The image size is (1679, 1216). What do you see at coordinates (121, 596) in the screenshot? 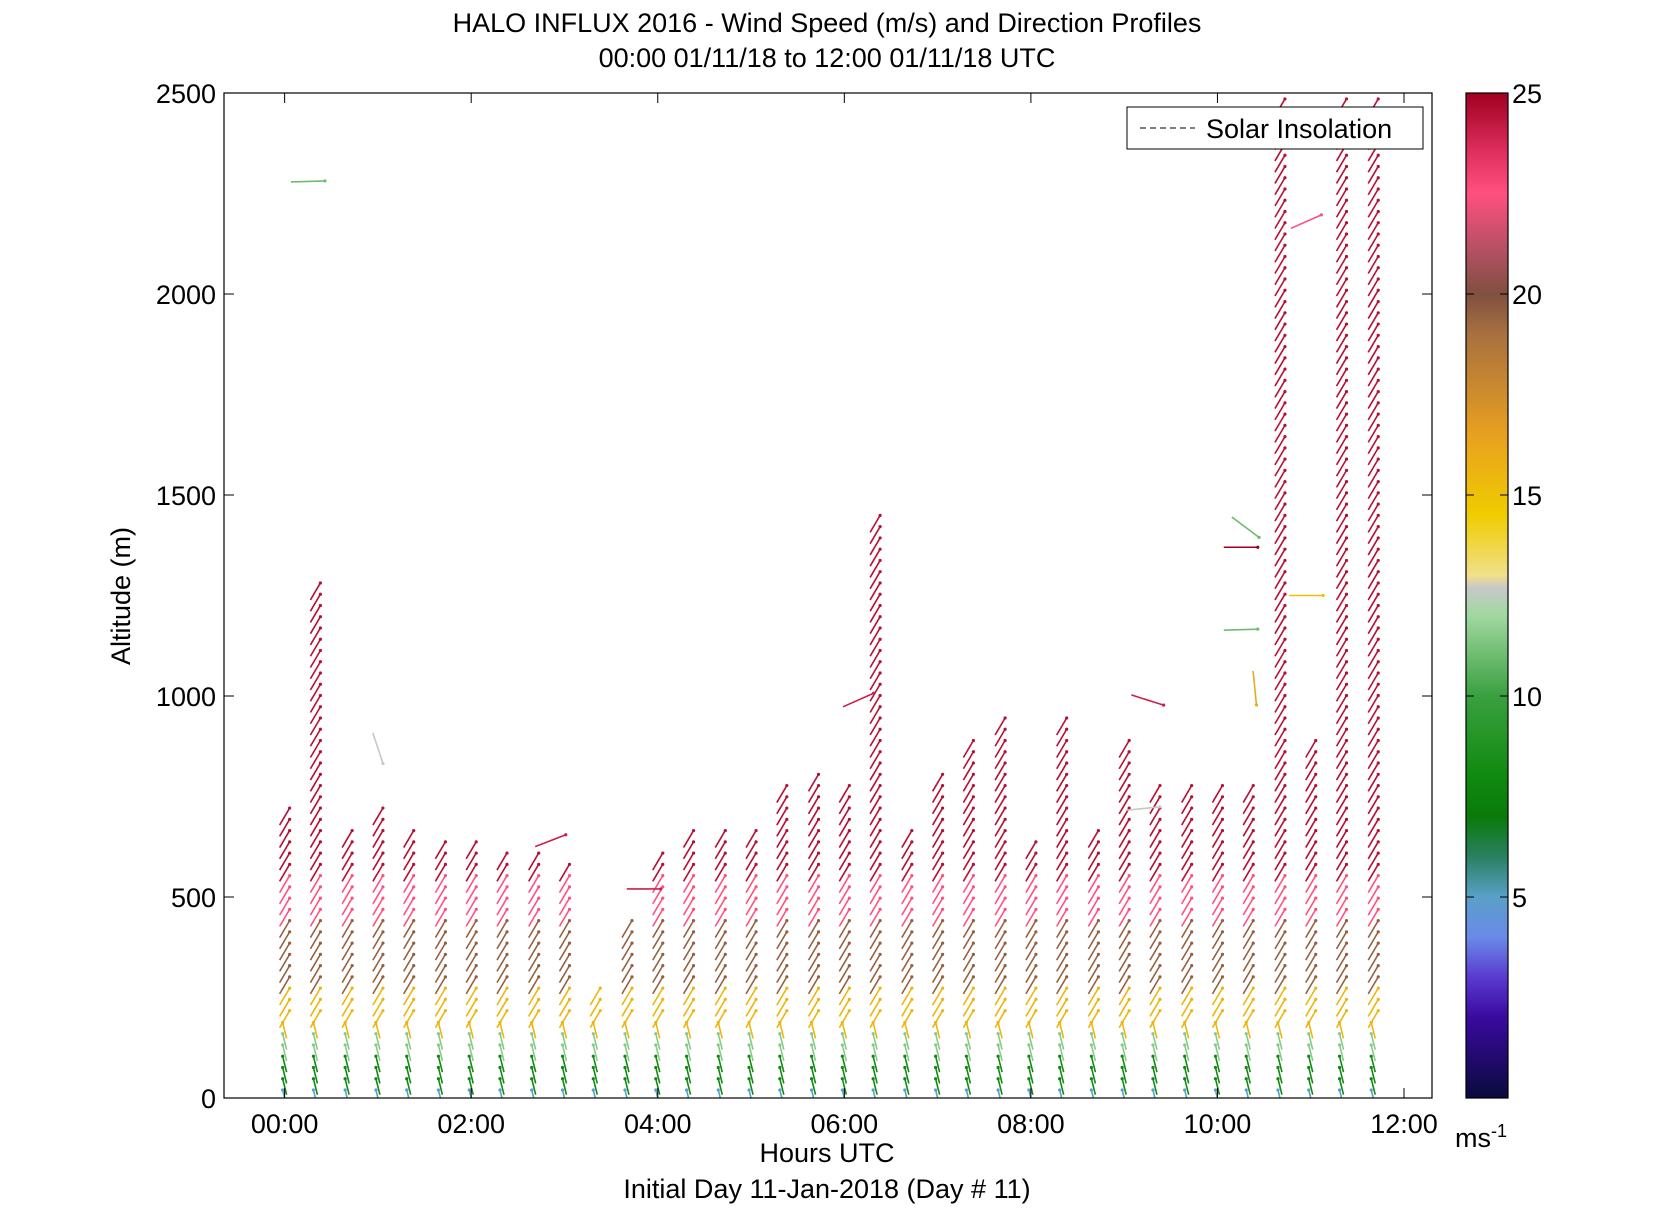
I see `y-axis-label: Altitude (m)` at bounding box center [121, 596].